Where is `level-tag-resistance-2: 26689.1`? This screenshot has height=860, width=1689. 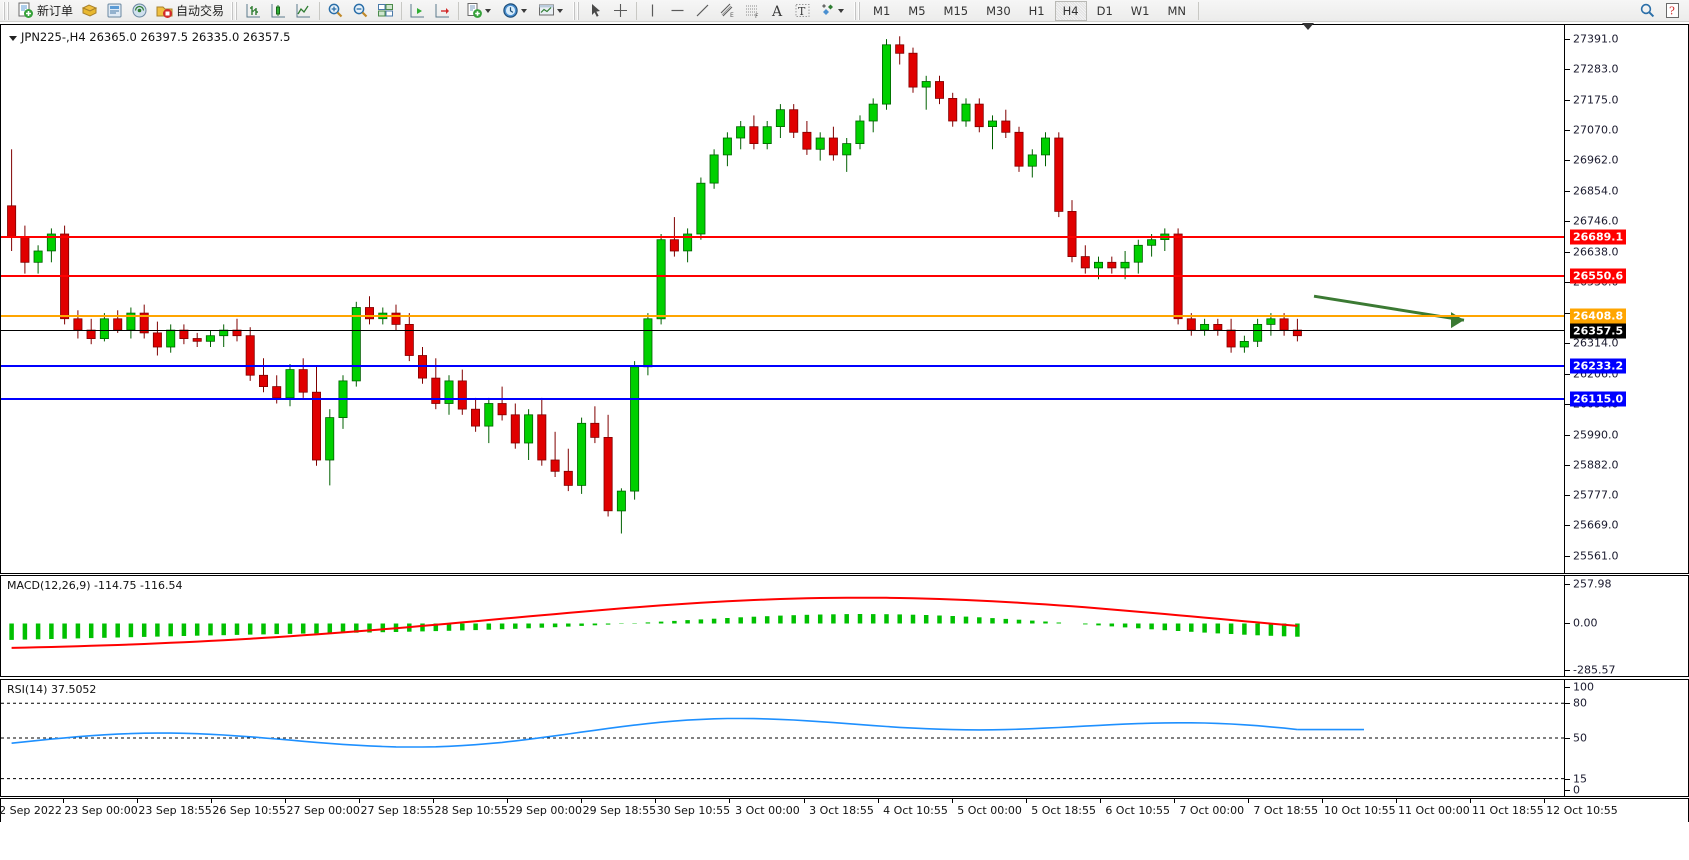
level-tag-resistance-2: 26689.1 is located at coordinates (1598, 237).